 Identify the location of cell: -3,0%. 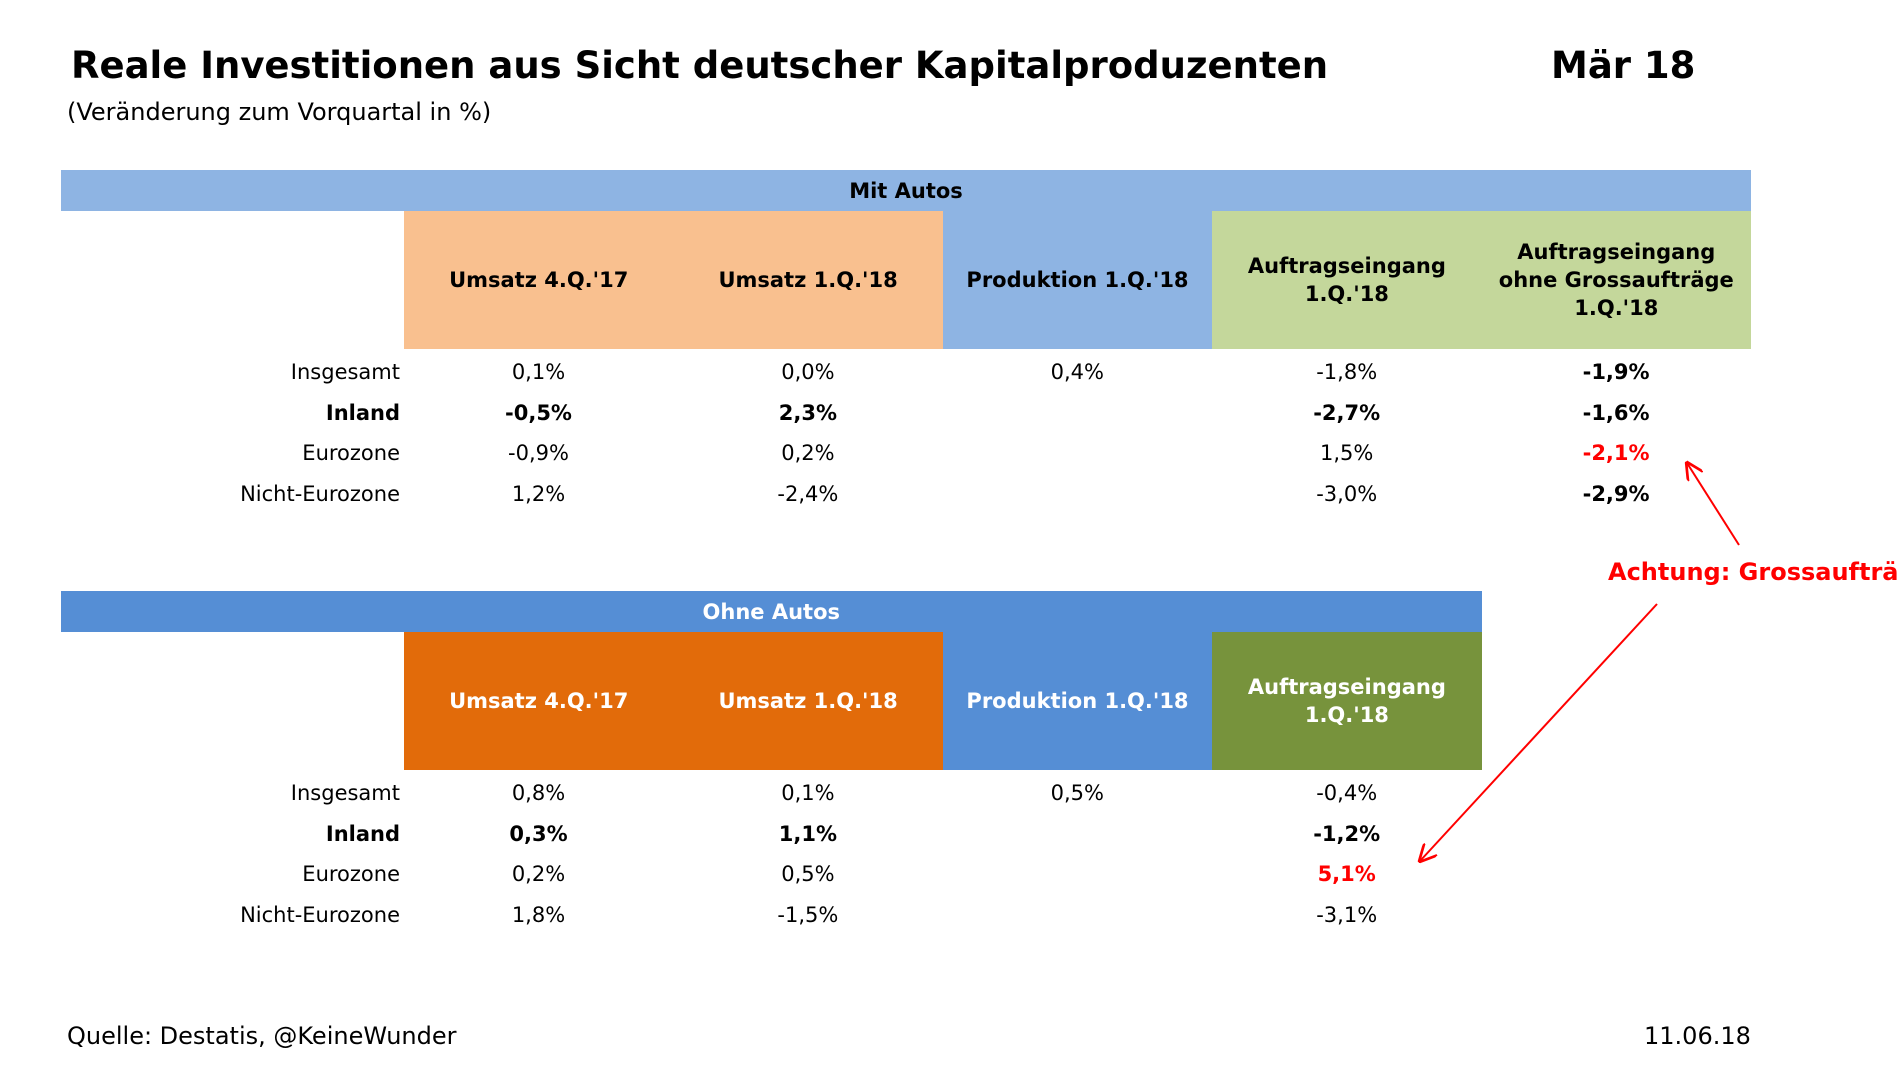
(1347, 493).